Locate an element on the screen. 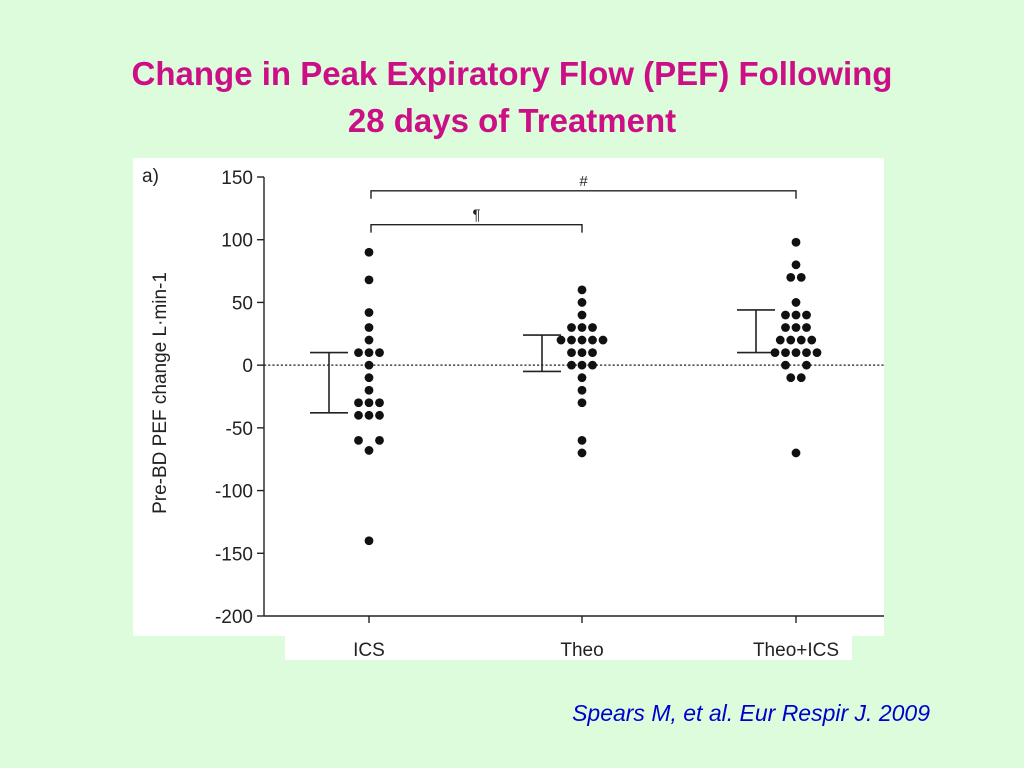 The width and height of the screenshot is (1024, 768). y-tick-label: 100 is located at coordinates (237, 241).